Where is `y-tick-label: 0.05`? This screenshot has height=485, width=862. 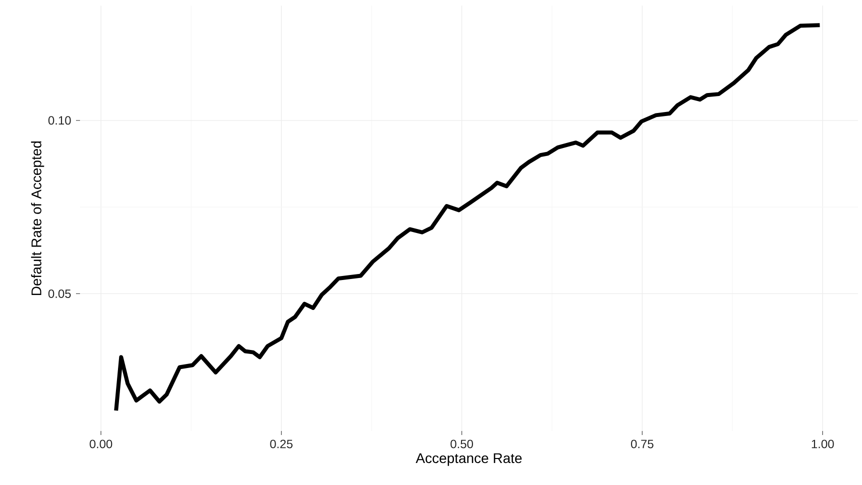
y-tick-label: 0.05 is located at coordinates (59, 293).